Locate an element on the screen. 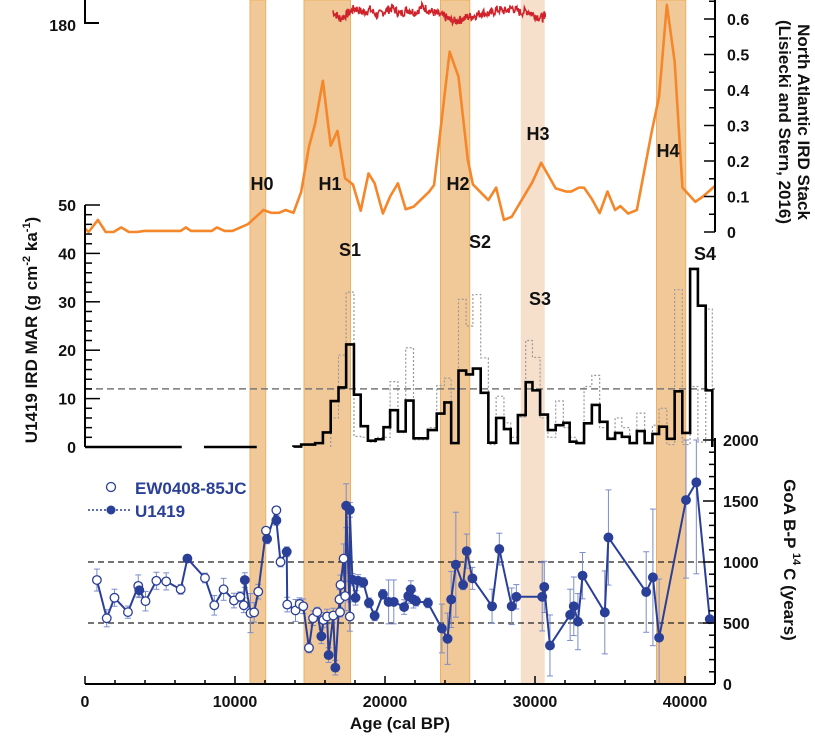 Image resolution: width=815 pixels, height=747 pixels. ird-stack-tick-label: 0.2 is located at coordinates (738, 162).